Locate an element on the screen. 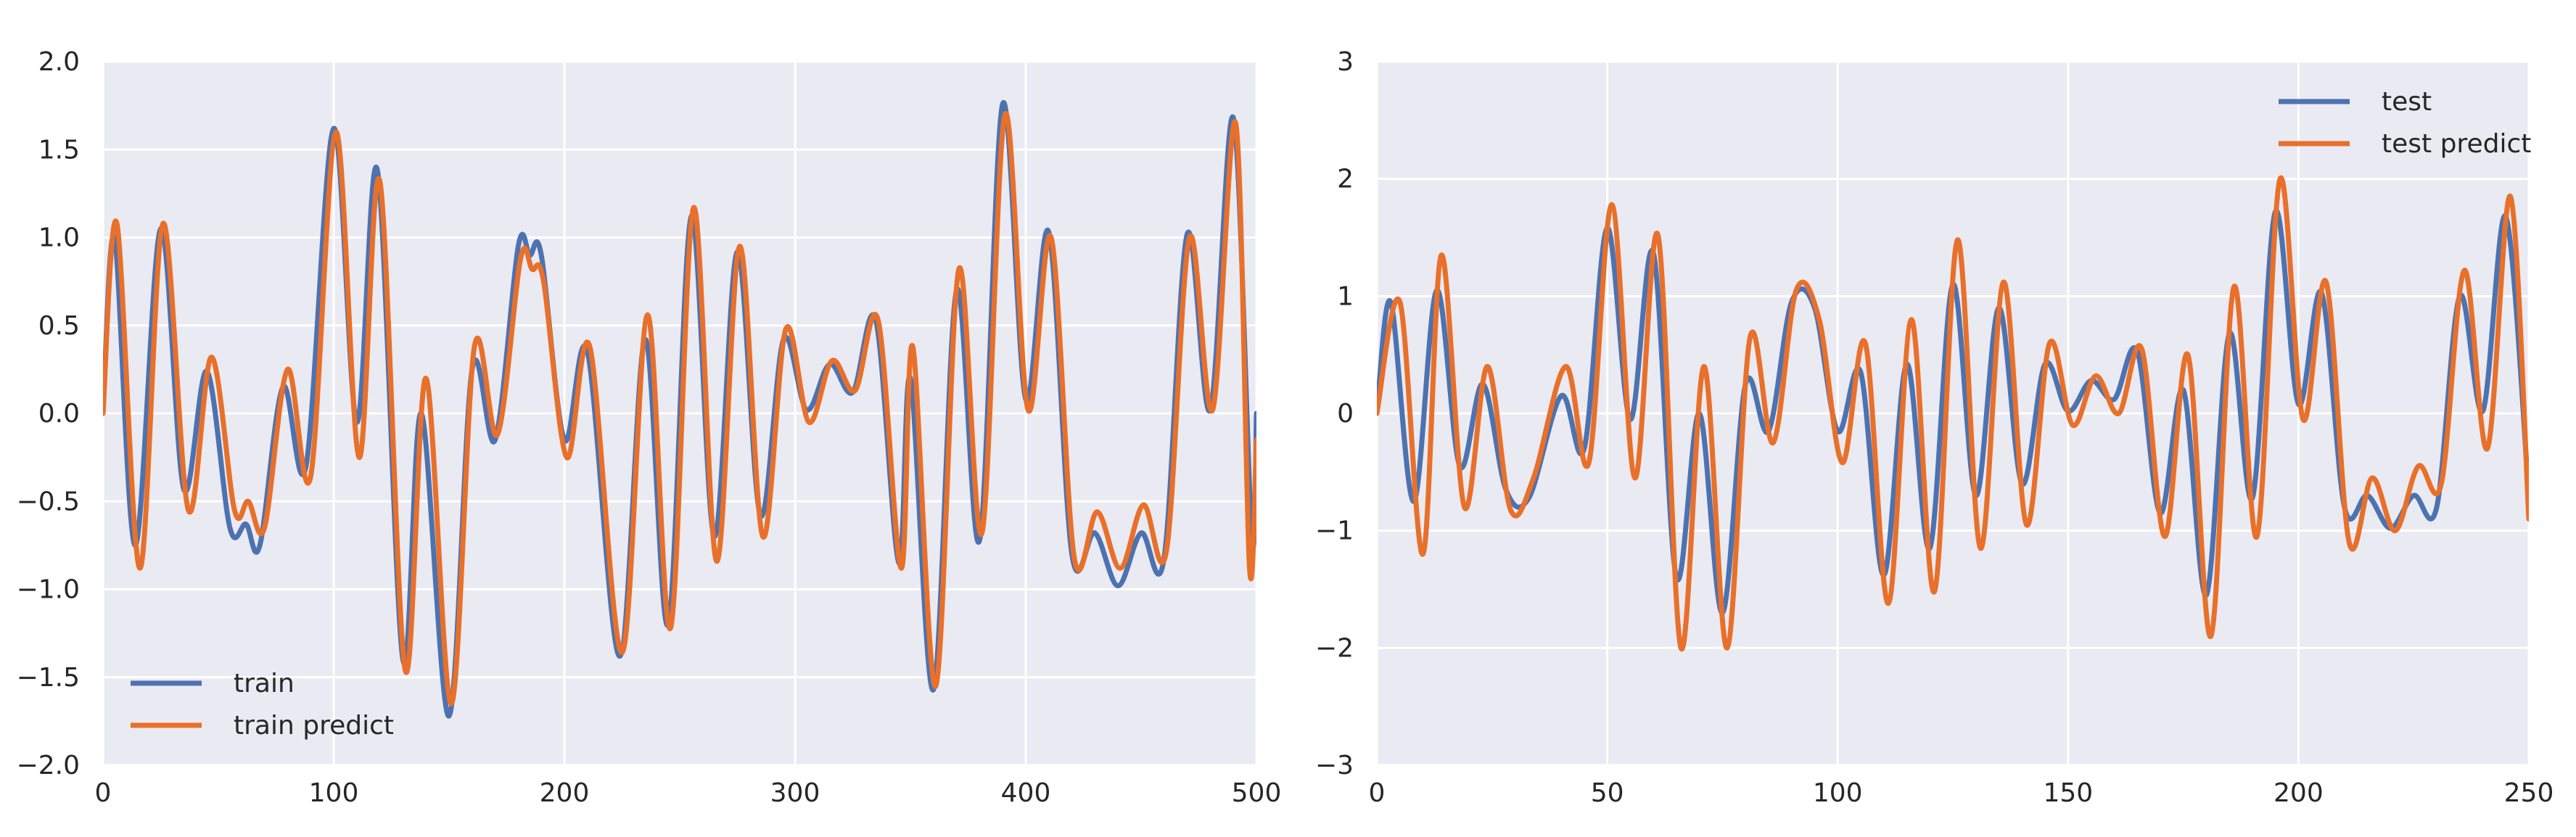 Image resolution: width=2576 pixels, height=837 pixels. y-tick-label: −1.0 is located at coordinates (48, 590).